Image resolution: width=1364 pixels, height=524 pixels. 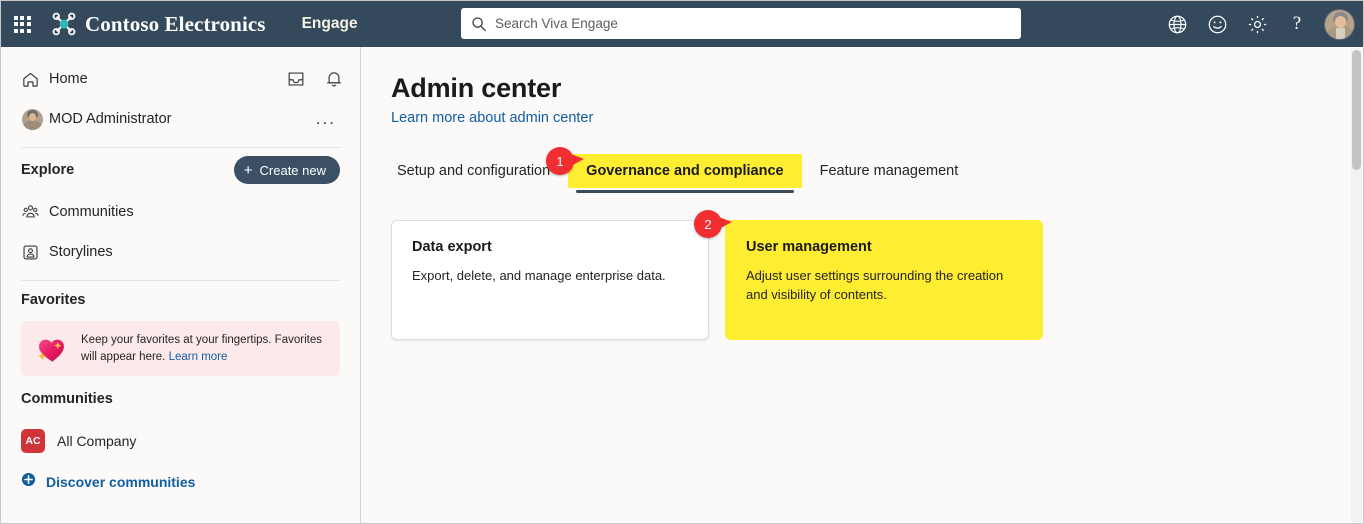 I want to click on sidebar-item-home: Home, so click(x=180, y=79).